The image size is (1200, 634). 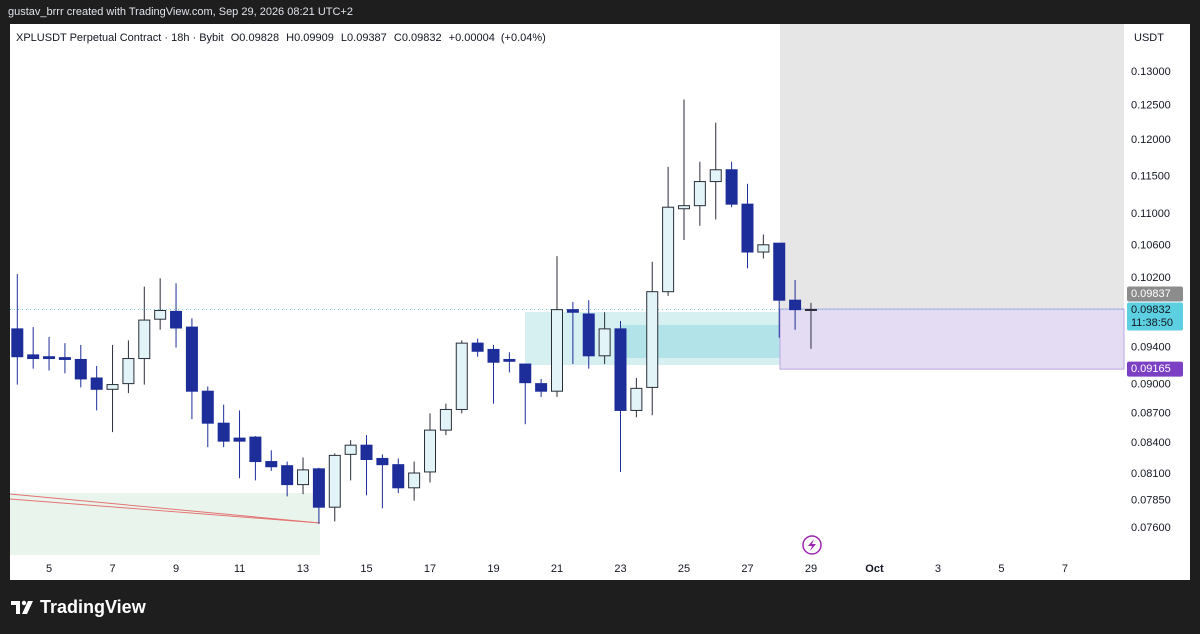 I want to click on y-tick-label: 0.09400, so click(x=1151, y=348).